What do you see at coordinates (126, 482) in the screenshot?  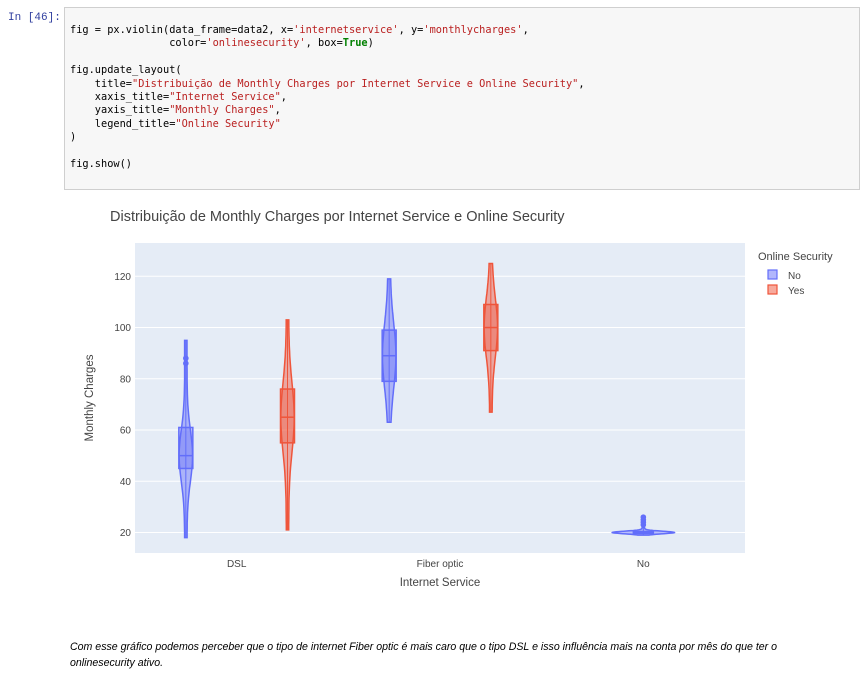 I see `y-tick-label: 40` at bounding box center [126, 482].